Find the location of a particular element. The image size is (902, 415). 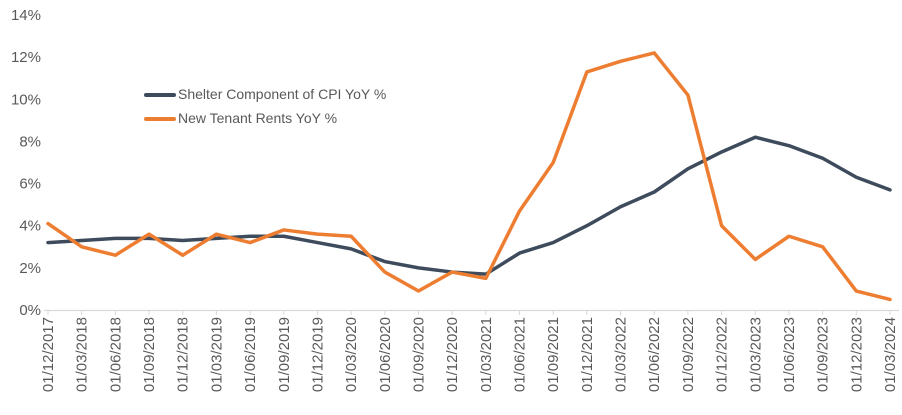

y-axis-label: 4% is located at coordinates (30, 226).